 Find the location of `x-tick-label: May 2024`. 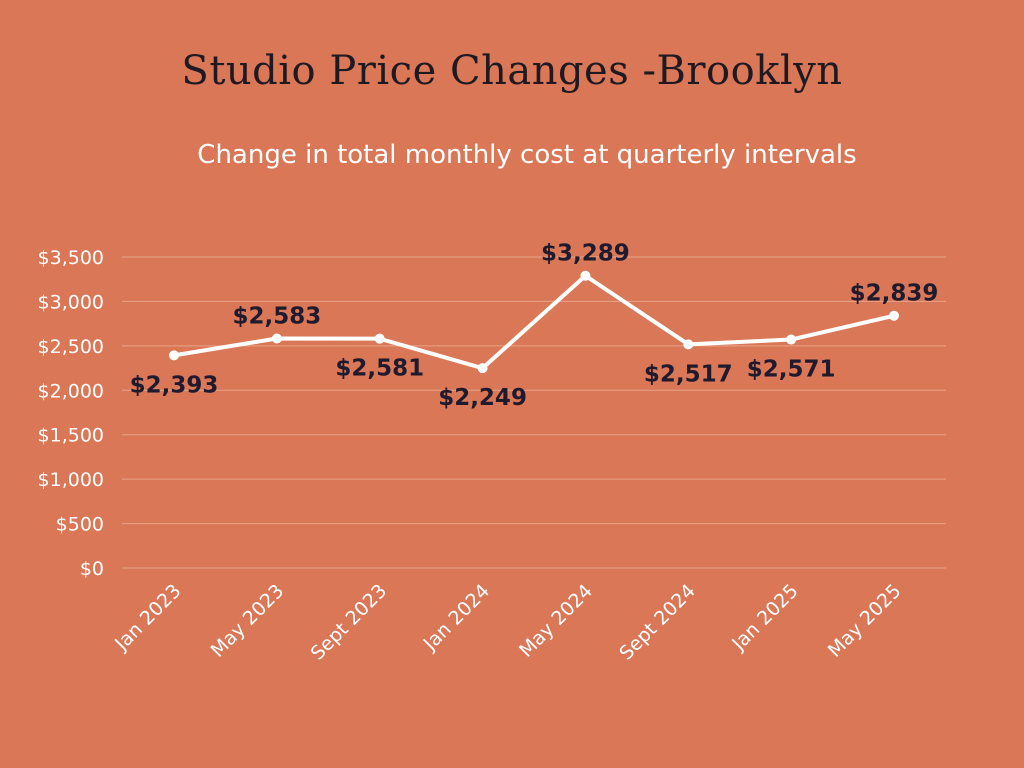

x-tick-label: May 2024 is located at coordinates (556, 621).